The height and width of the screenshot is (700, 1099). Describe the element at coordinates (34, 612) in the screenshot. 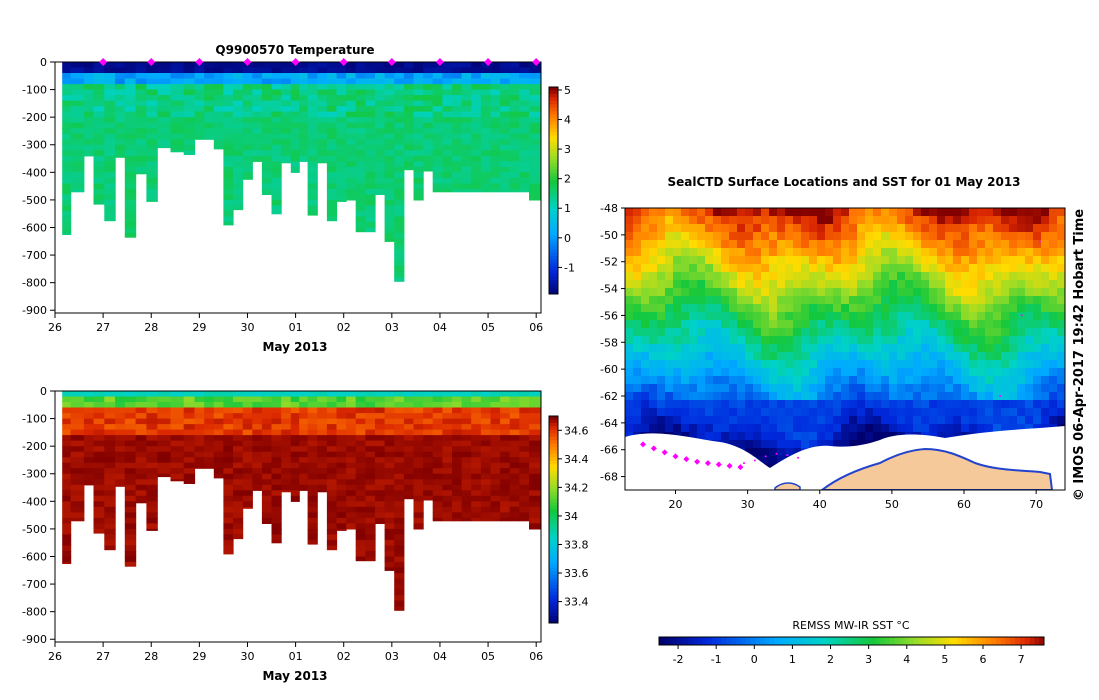

I see `y-tick-label: -800` at that location.